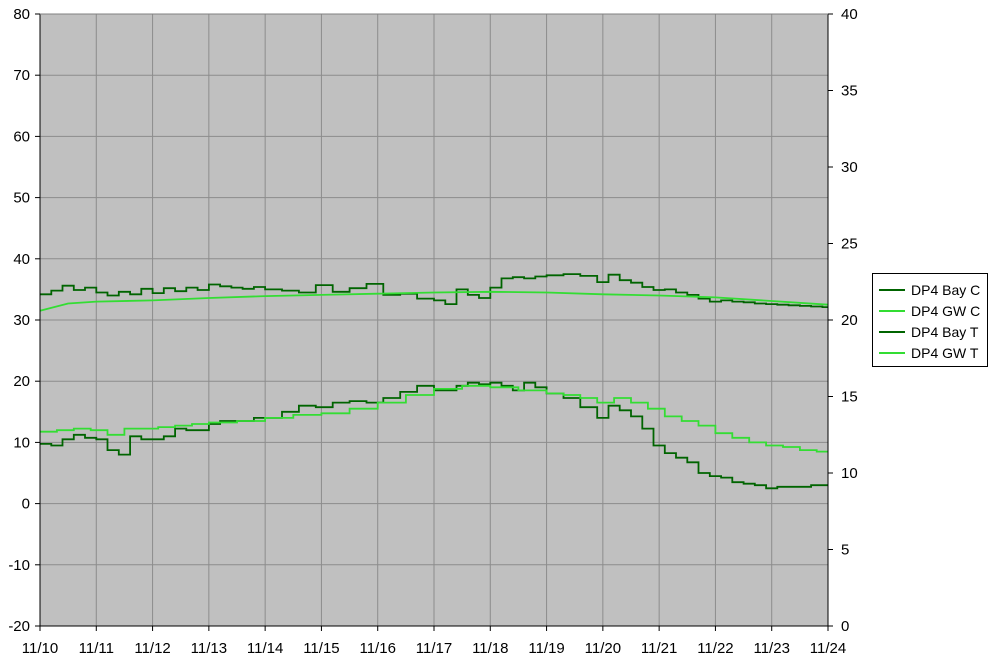 Image resolution: width=1000 pixels, height=664 pixels. I want to click on y-left-tick-label: 10, so click(21, 442).